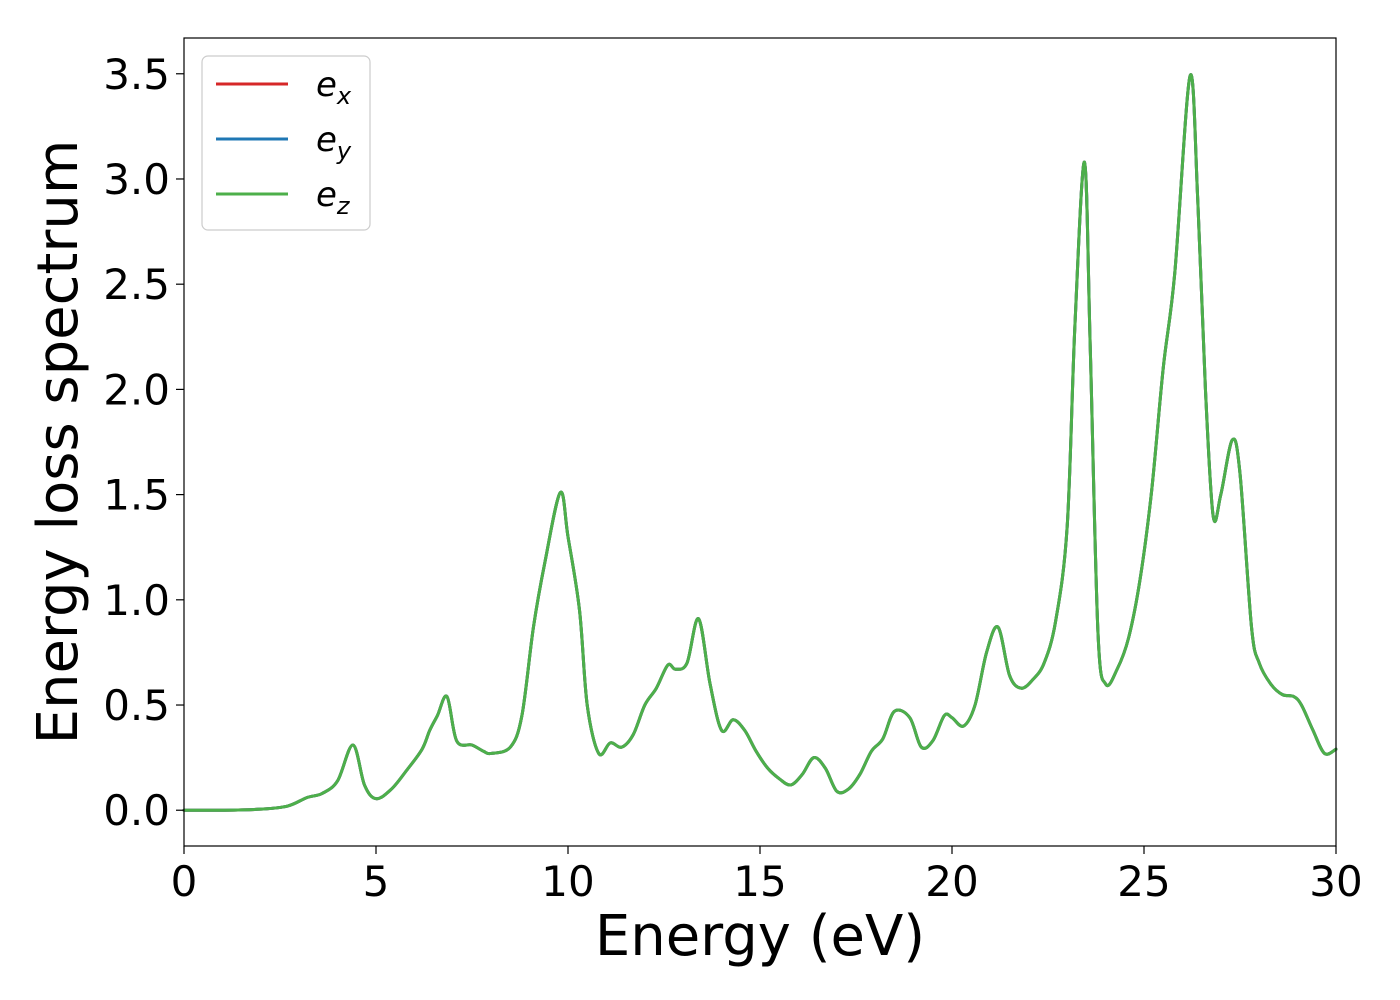  Describe the element at coordinates (567, 881) in the screenshot. I see `x-tick-label: 10` at that location.